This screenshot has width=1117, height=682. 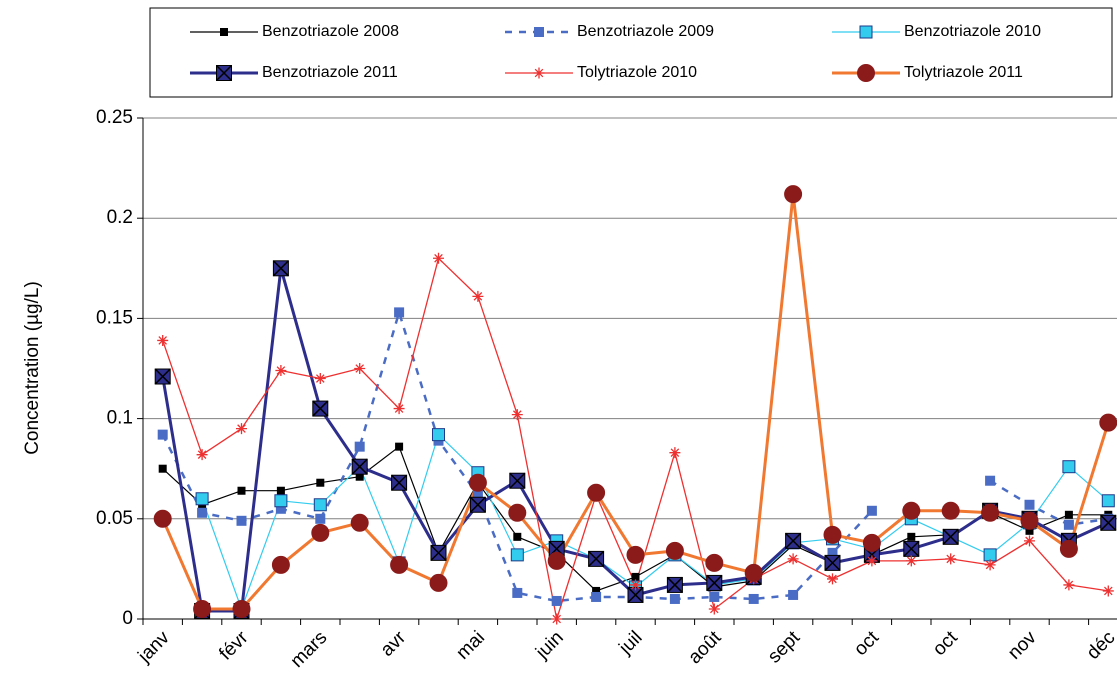 I want to click on x-tick-label: juil, so click(x=631, y=643).